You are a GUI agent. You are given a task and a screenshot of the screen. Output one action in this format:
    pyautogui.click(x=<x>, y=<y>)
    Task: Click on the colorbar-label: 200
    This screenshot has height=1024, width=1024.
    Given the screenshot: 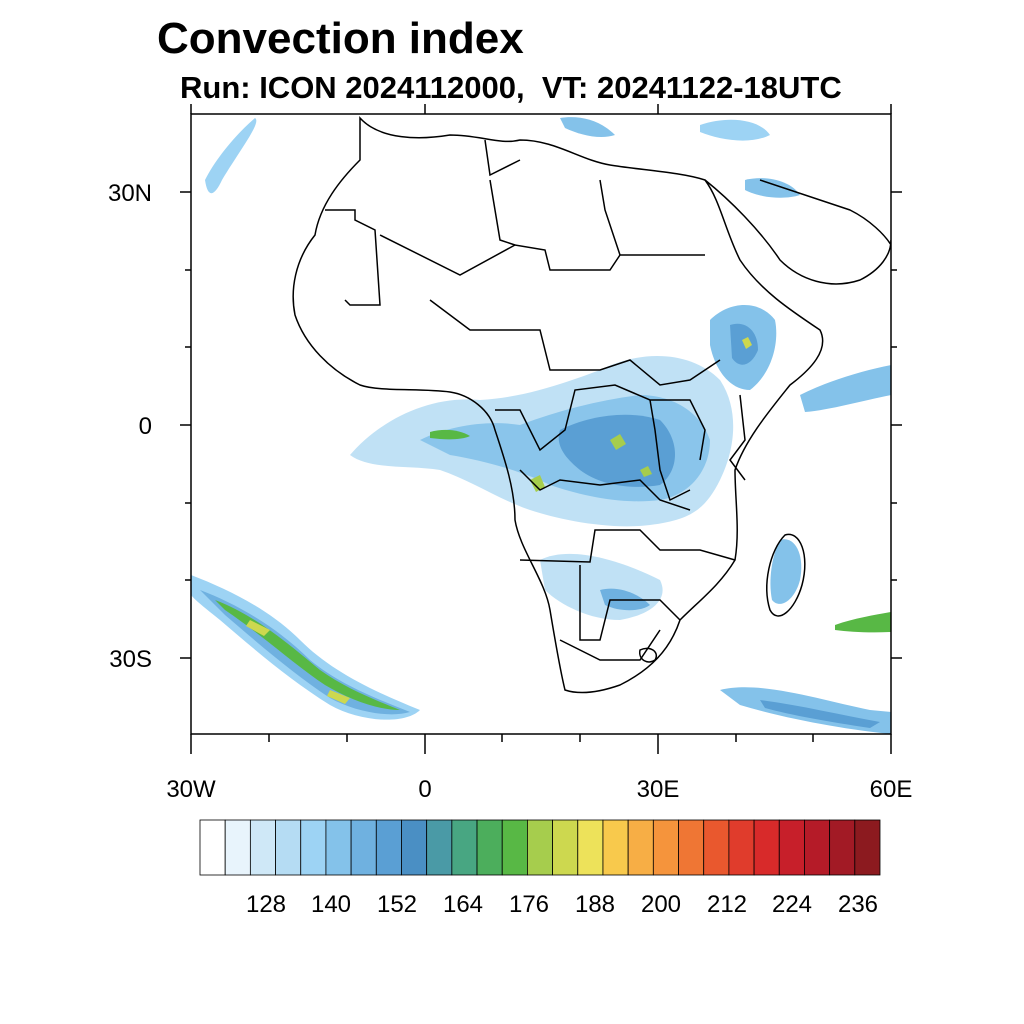 What is the action you would take?
    pyautogui.click(x=661, y=904)
    